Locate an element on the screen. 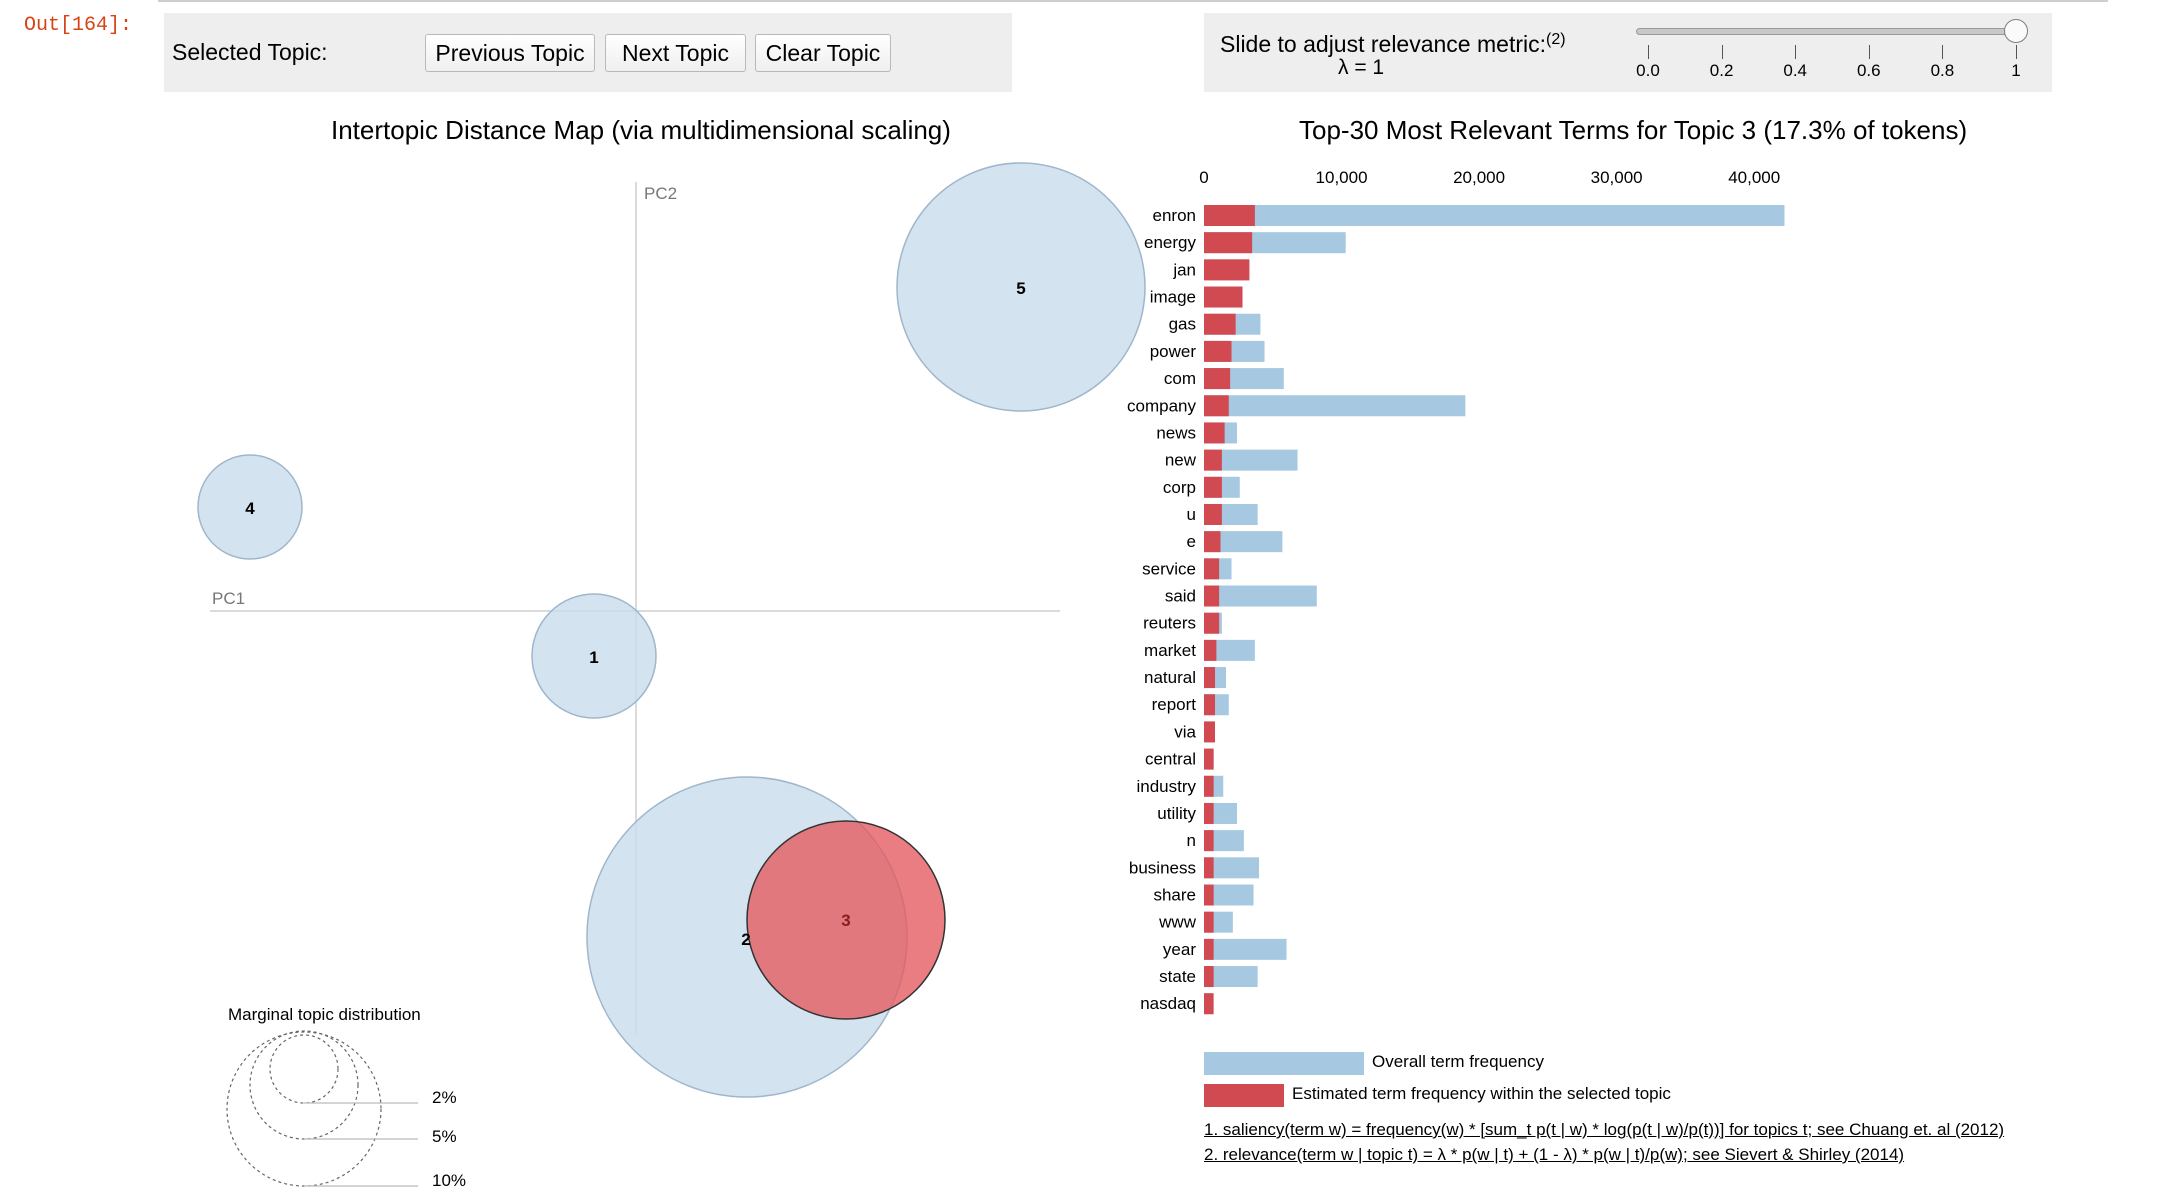  slider-tick-label: 1 is located at coordinates (2016, 70).